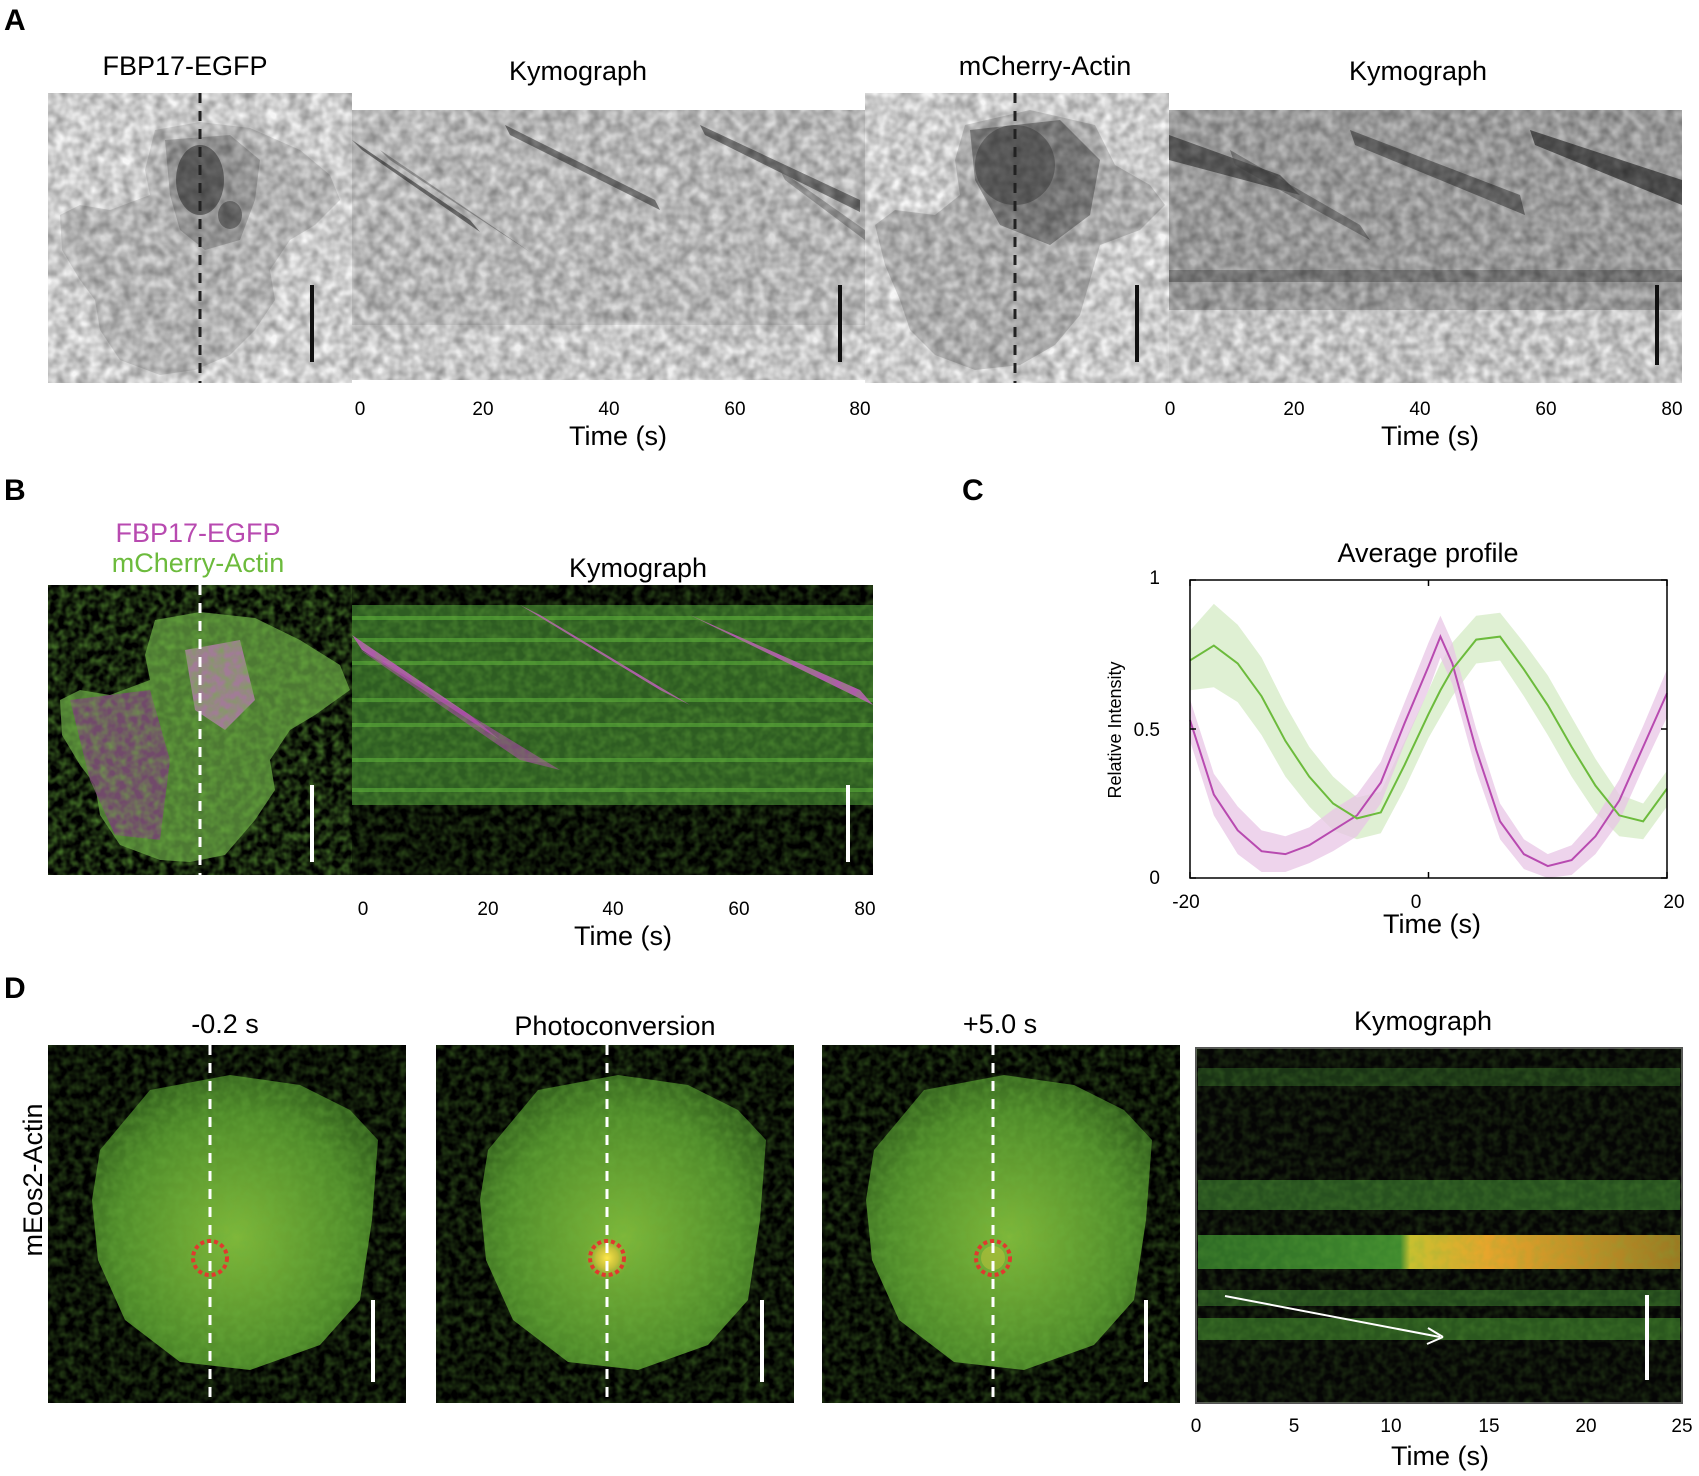 The image size is (1699, 1476). I want to click on panel-d-tick: 15, so click(1488, 1426).